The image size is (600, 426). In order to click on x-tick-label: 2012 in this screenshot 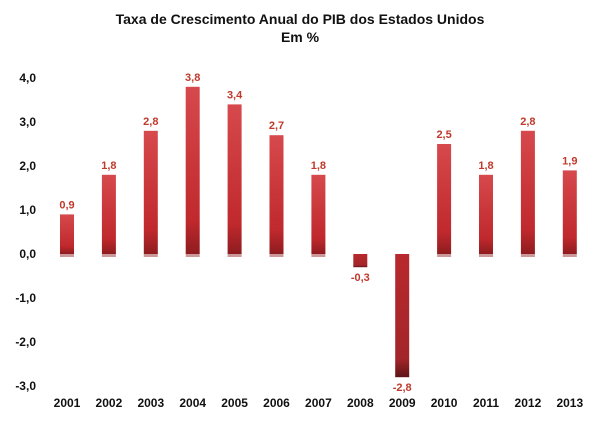, I will do `click(528, 403)`.